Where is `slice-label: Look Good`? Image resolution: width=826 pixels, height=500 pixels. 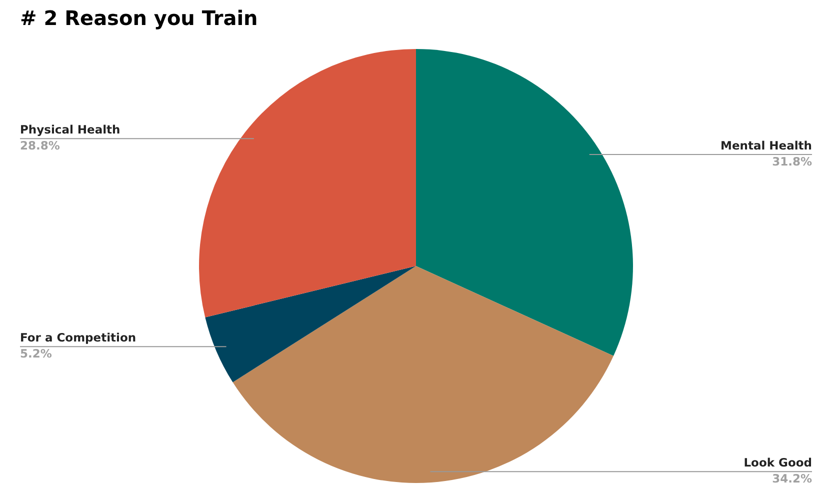 slice-label: Look Good is located at coordinates (778, 463).